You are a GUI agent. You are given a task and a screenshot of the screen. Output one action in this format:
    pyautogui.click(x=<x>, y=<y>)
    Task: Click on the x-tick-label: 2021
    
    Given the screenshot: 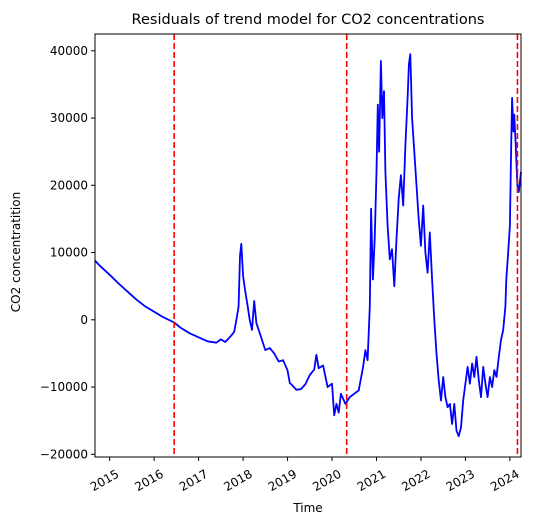 What is the action you would take?
    pyautogui.click(x=371, y=480)
    